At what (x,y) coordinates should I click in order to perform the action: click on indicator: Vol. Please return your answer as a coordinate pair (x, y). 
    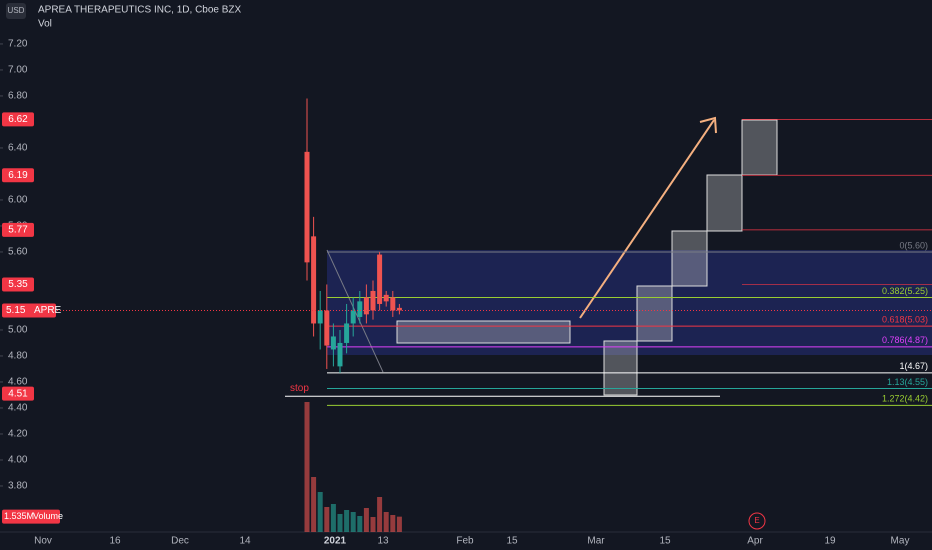
    Looking at the image, I should click on (45, 24).